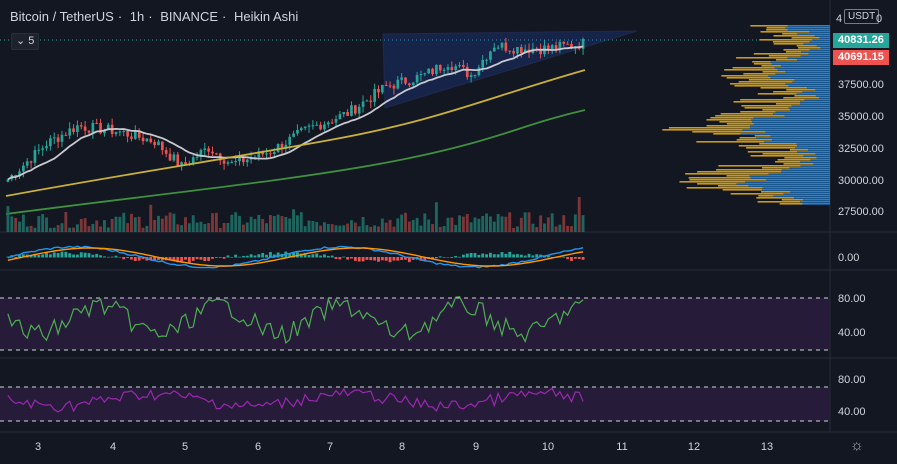 The width and height of the screenshot is (897, 464). Describe the element at coordinates (862, 16) in the screenshot. I see `currency-unit-button: USDT` at that location.